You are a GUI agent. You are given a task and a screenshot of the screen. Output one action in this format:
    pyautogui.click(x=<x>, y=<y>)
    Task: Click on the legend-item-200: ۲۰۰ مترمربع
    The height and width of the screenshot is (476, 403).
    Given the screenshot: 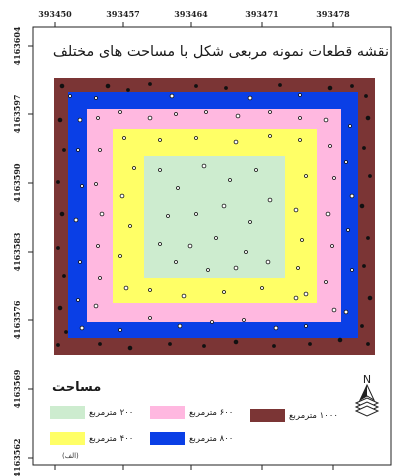 What is the action you would take?
    pyautogui.click(x=91, y=412)
    